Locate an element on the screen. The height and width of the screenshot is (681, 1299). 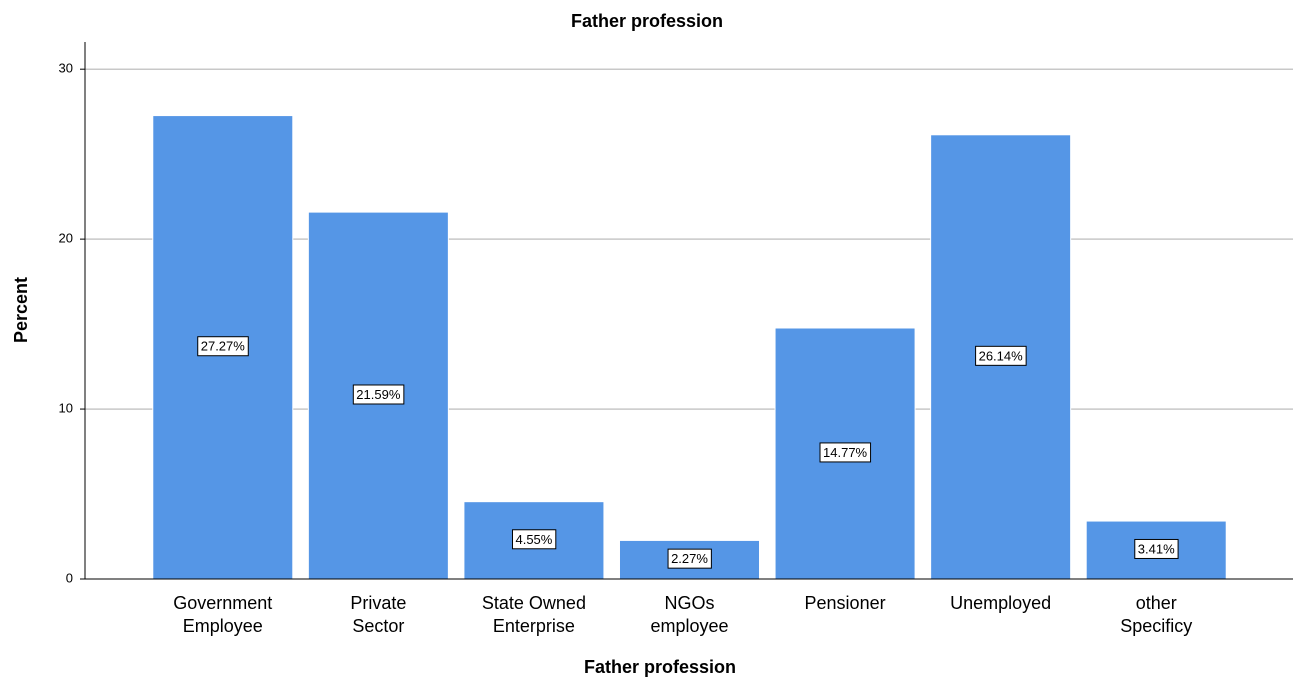
value-label-text: 2.27% is located at coordinates (689, 558).